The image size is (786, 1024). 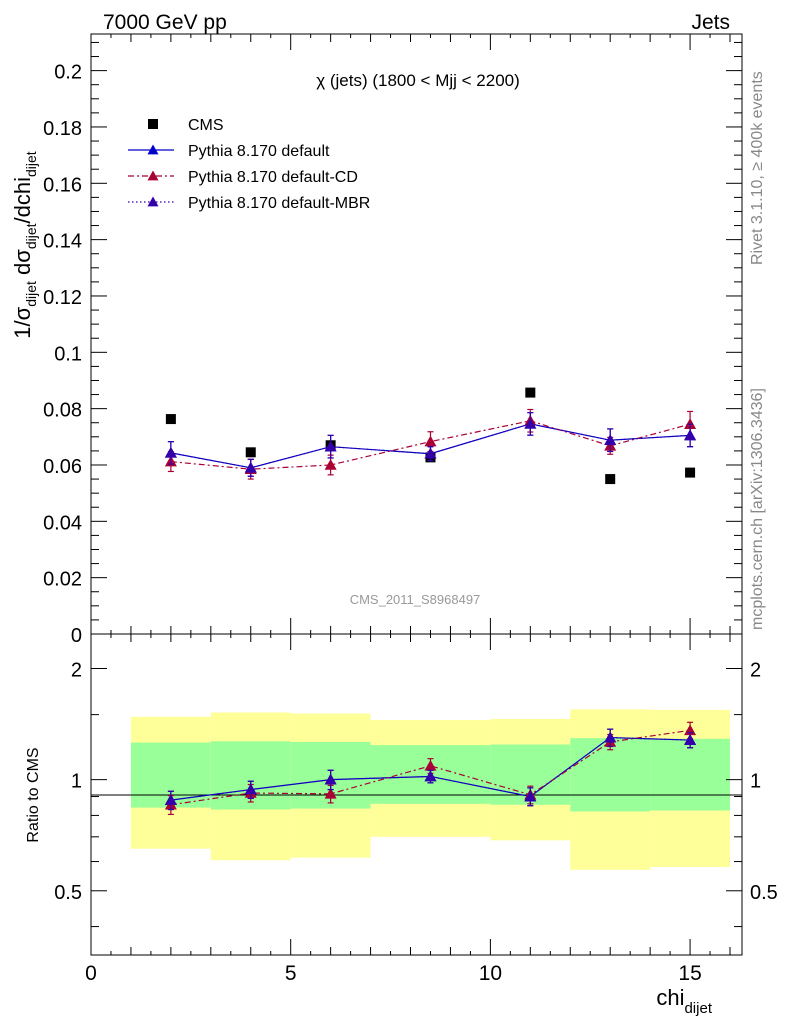 What do you see at coordinates (62, 580) in the screenshot?
I see `y-tick-label-main: 0.02` at bounding box center [62, 580].